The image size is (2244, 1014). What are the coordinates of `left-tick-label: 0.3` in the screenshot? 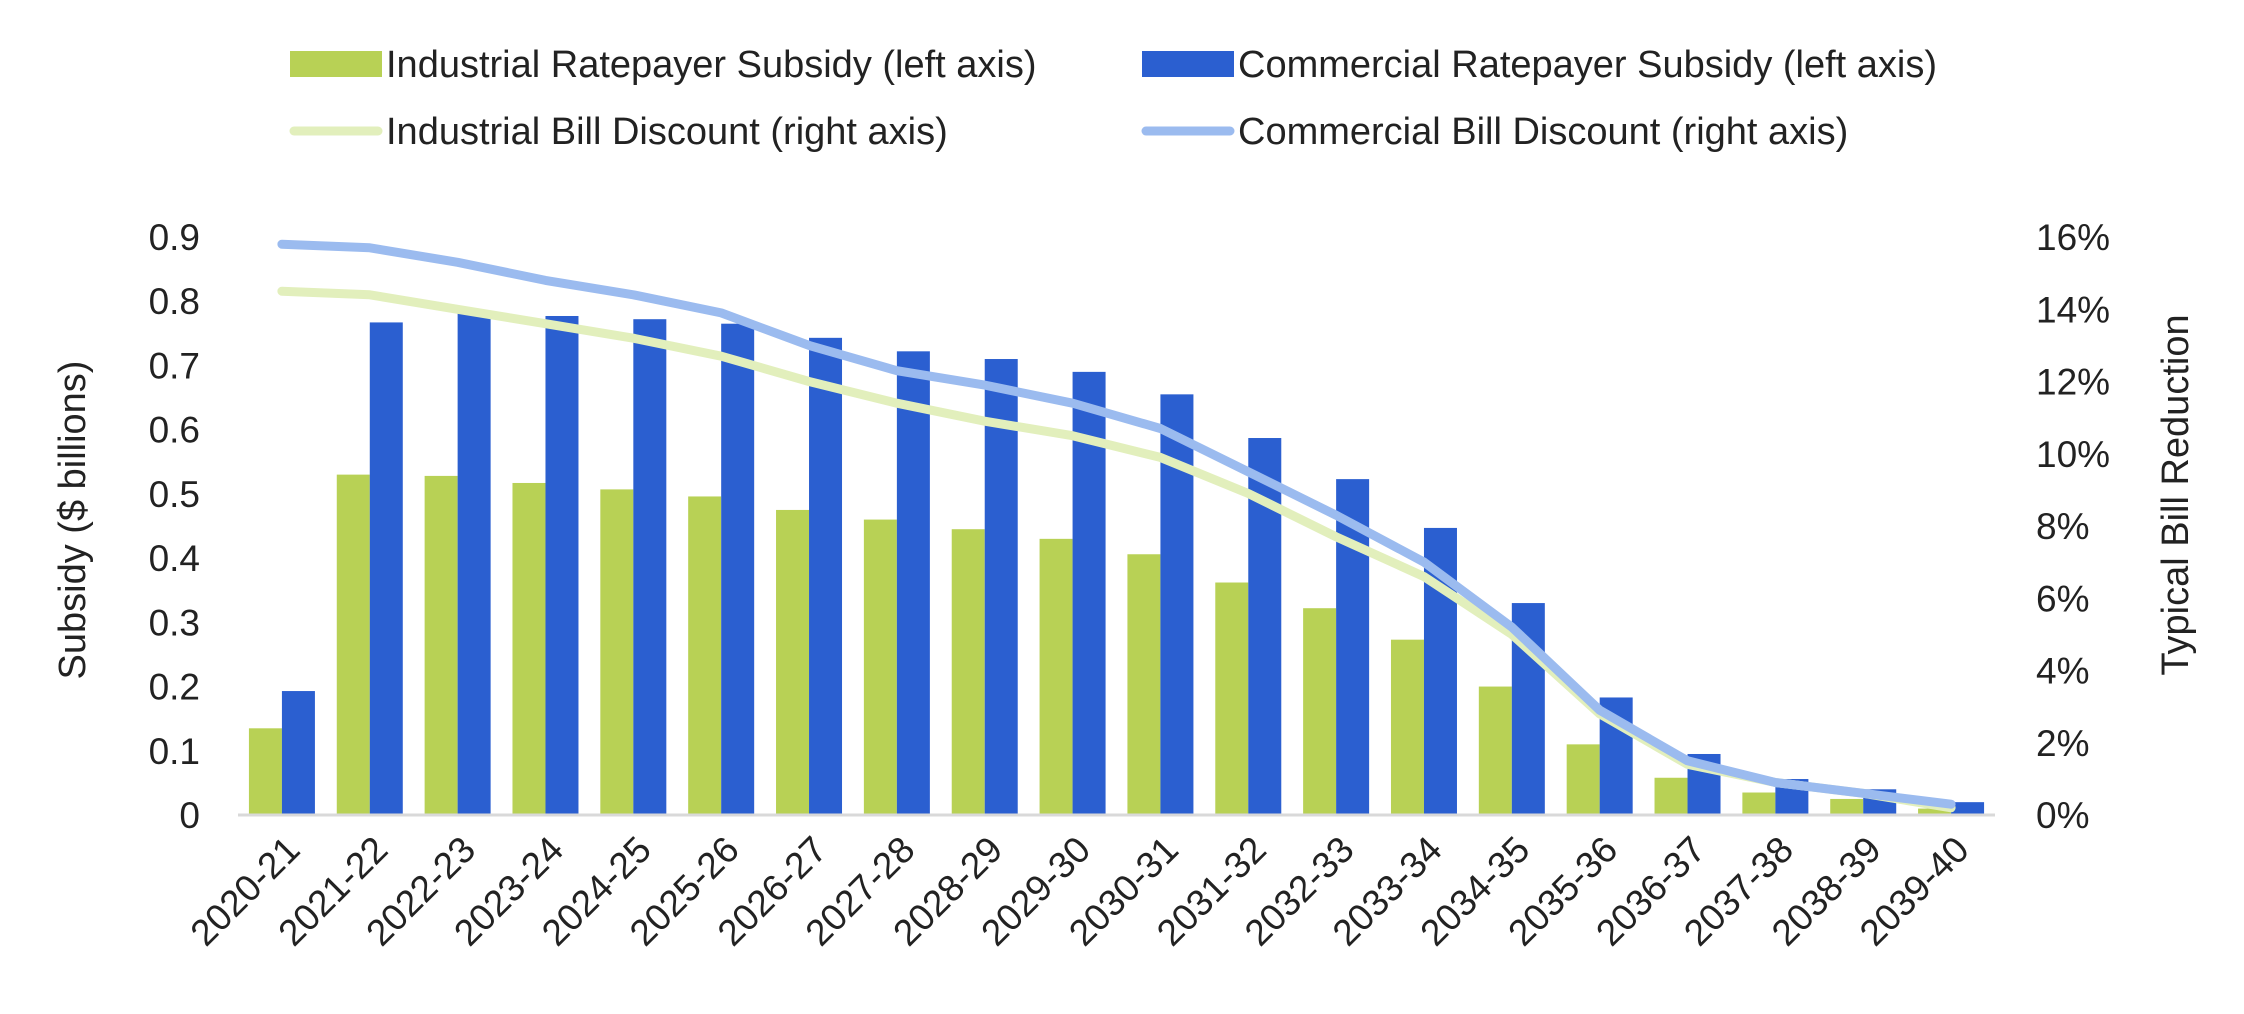 It's located at (174, 622).